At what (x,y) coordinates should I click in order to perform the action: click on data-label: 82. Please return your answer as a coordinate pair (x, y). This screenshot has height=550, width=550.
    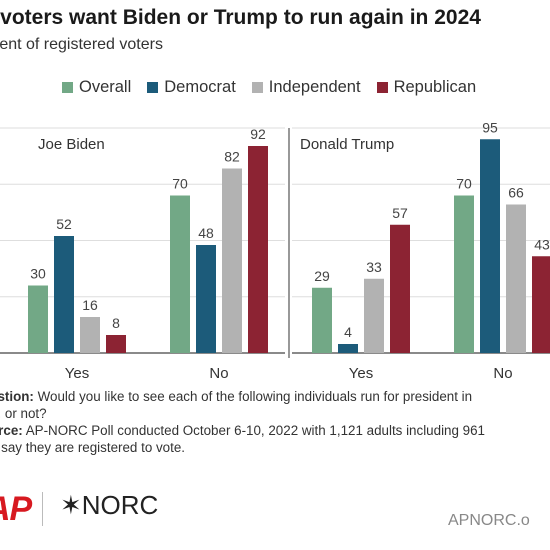
    Looking at the image, I should click on (232, 157).